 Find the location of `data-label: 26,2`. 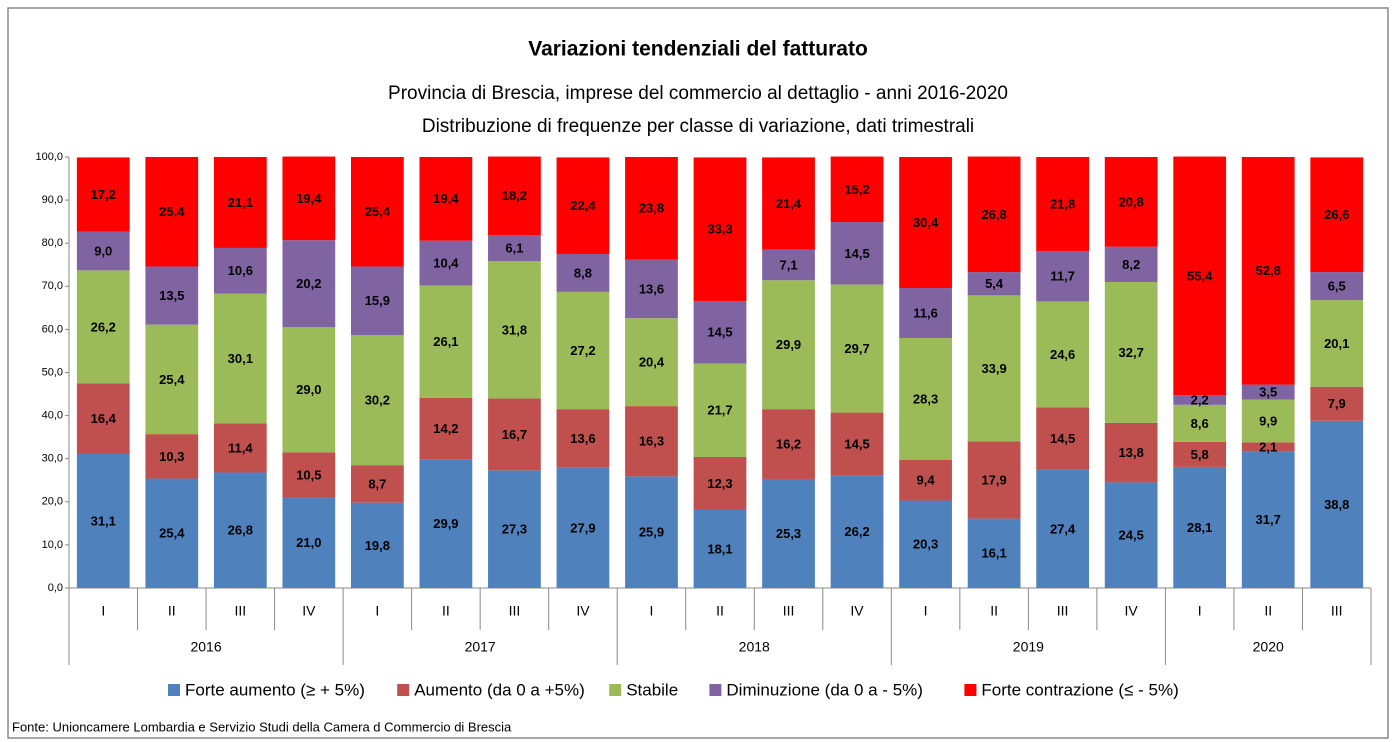

data-label: 26,2 is located at coordinates (856, 531).